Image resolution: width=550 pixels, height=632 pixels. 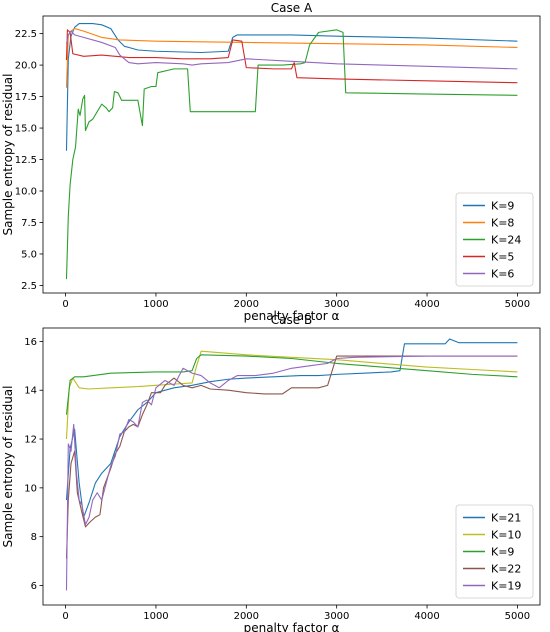 I want to click on y-tick-label: 12, so click(x=30, y=440).